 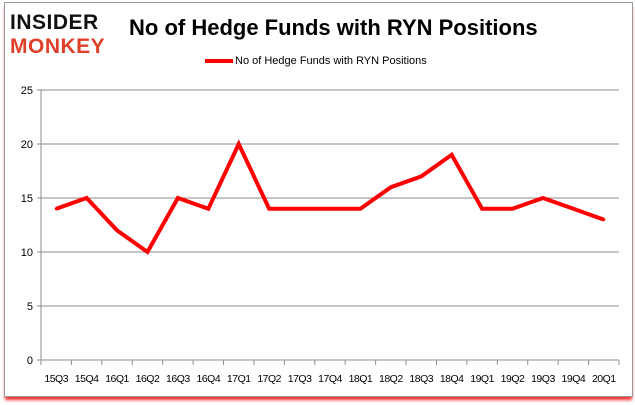 What do you see at coordinates (482, 379) in the screenshot?
I see `x-tick-label: 19Q1` at bounding box center [482, 379].